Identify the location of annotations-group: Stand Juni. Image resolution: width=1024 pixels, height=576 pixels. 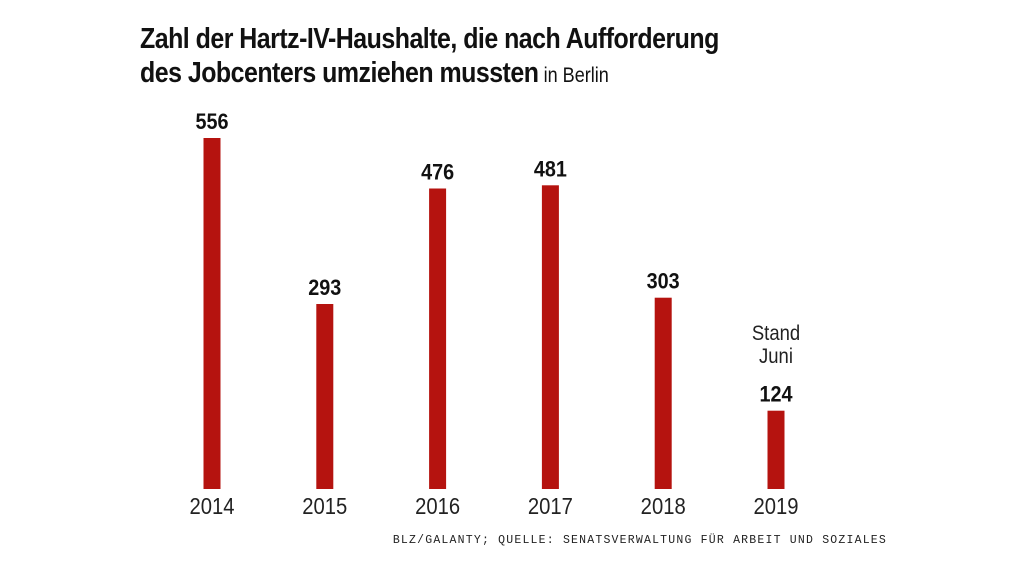
(776, 345).